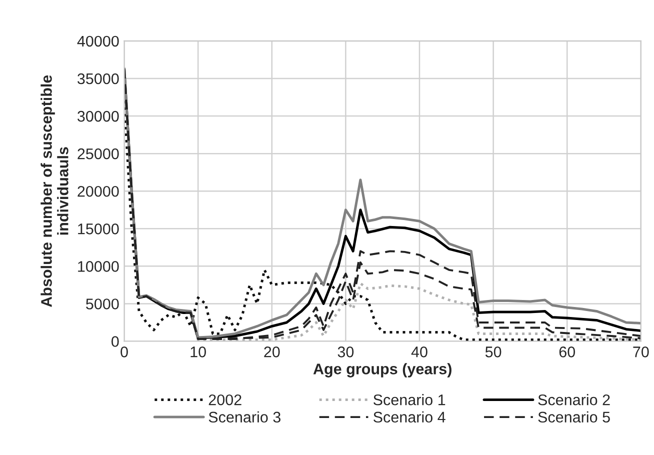 This screenshot has width=654, height=455. Describe the element at coordinates (574, 417) in the screenshot. I see `legend-label: Scenario 5` at that location.